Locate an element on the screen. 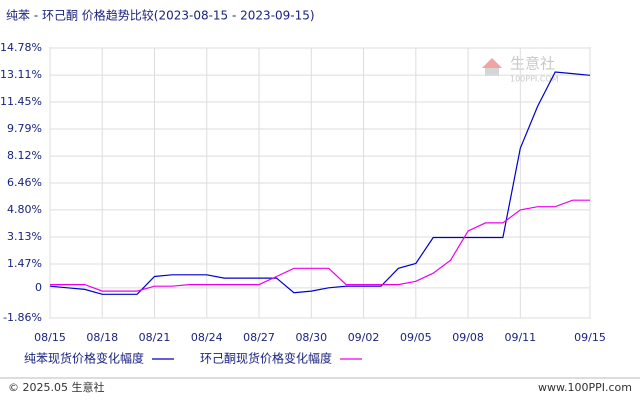  legend-label: 纯苯现货价格变化幅度 is located at coordinates (84, 358).